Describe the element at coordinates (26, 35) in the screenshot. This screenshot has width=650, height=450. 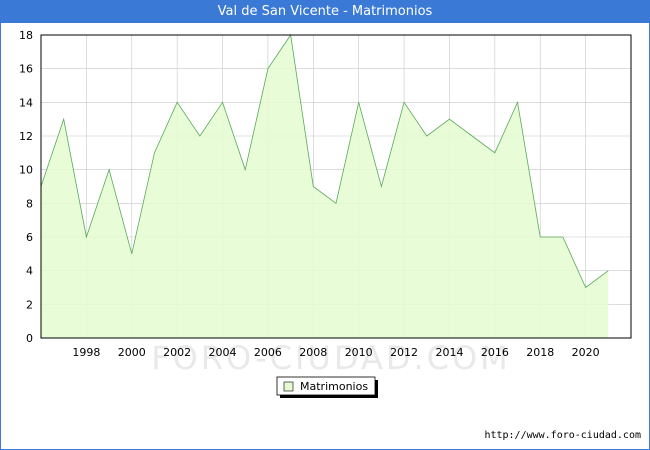
I see `y-tick-label-18: 18` at that location.